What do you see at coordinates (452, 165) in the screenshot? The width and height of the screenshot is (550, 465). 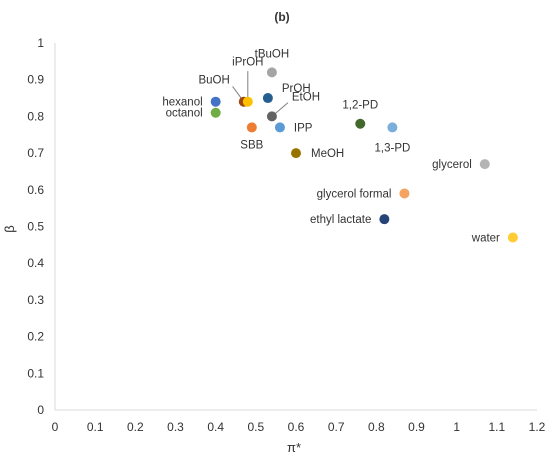 I see `point-label-glycerol: glycerol` at bounding box center [452, 165].